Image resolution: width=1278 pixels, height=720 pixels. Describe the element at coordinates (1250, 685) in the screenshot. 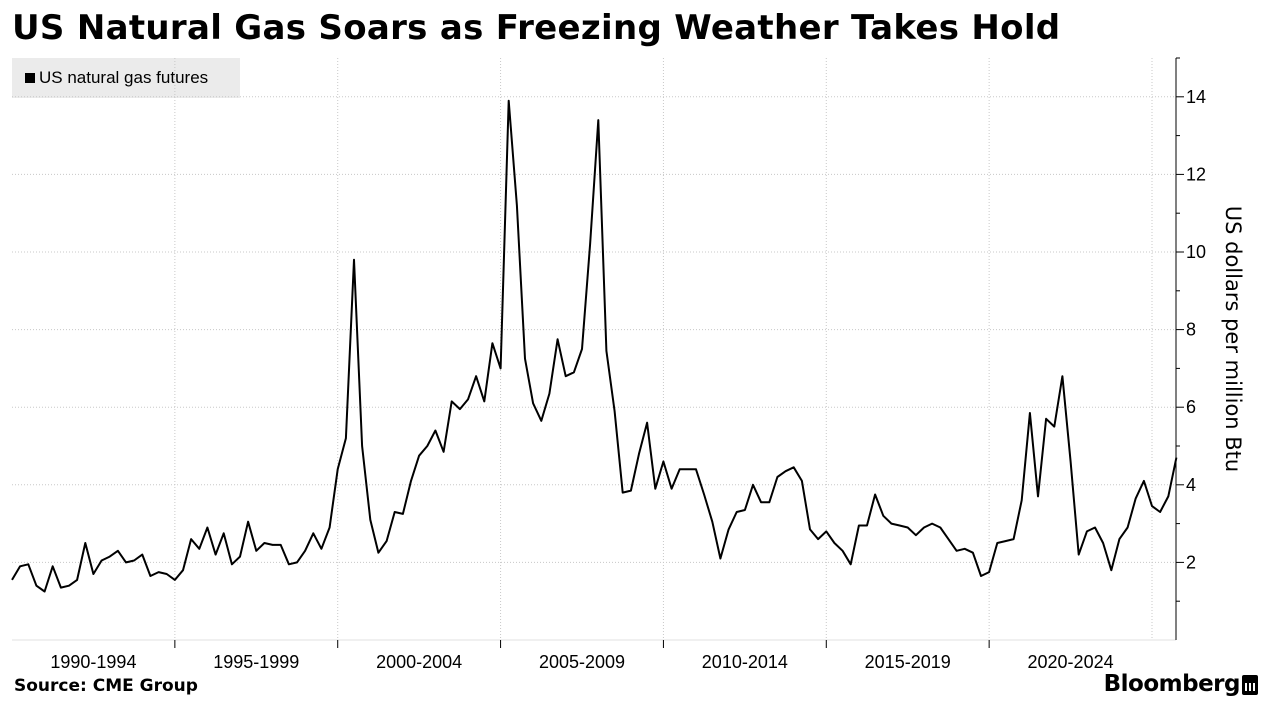

I see `bloomberg-icon` at that location.